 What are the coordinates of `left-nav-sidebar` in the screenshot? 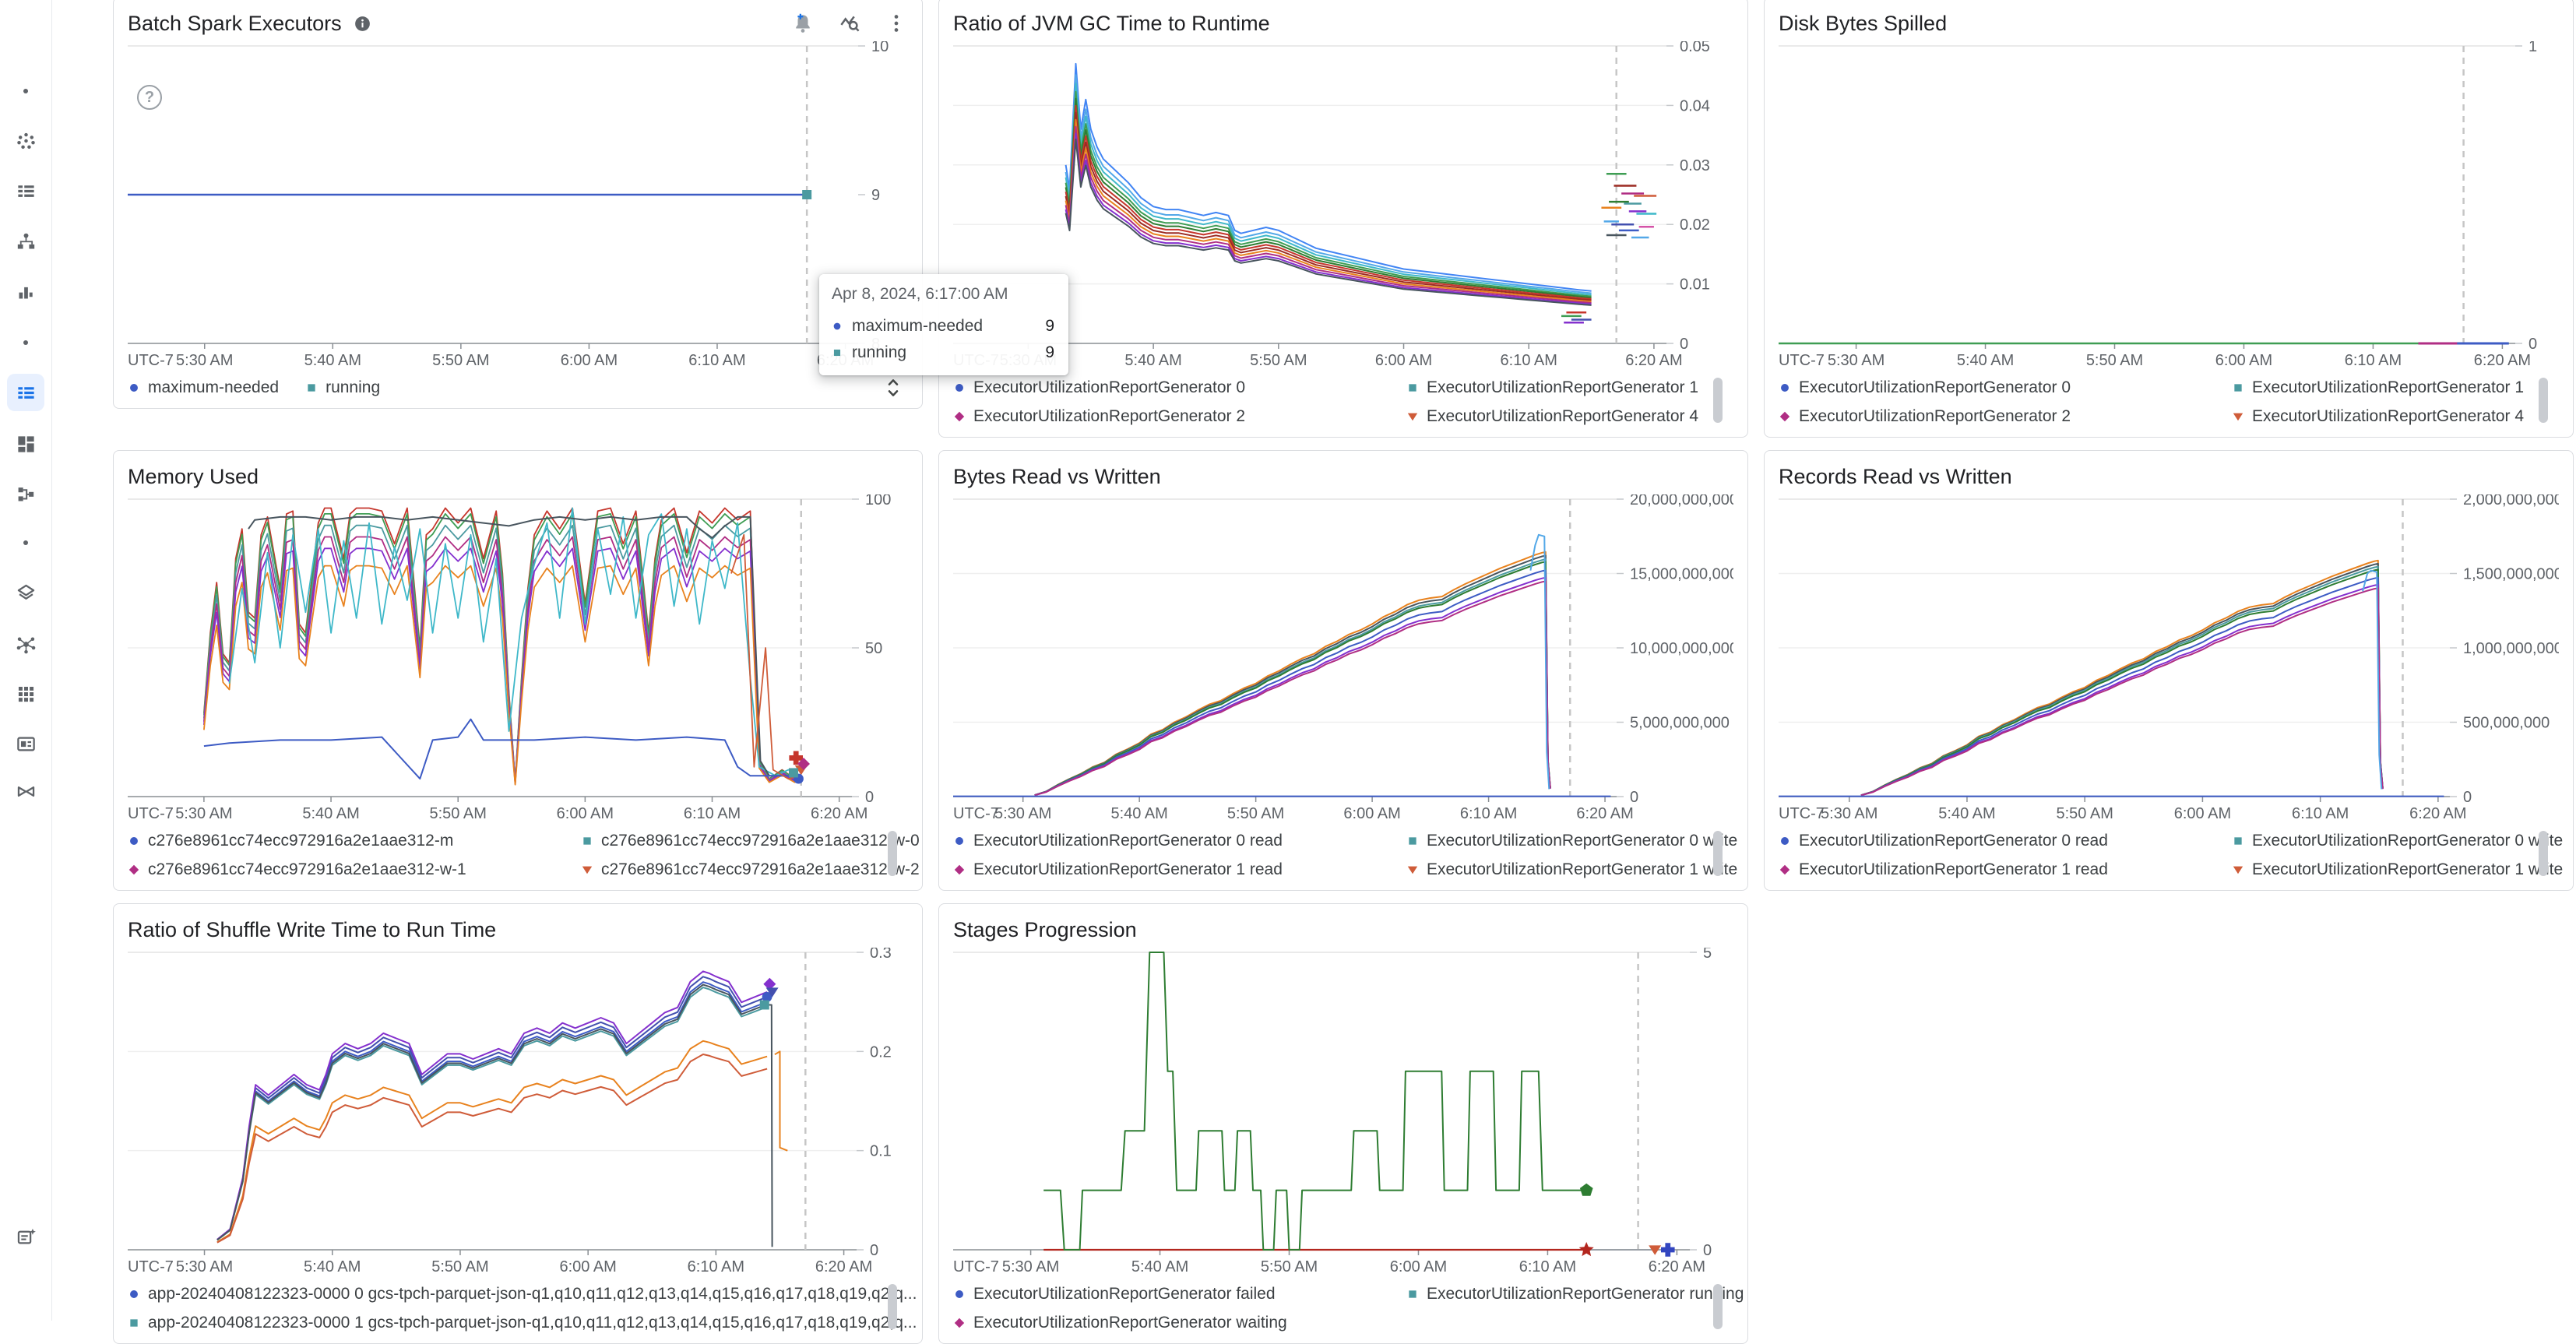 It's located at (26, 660).